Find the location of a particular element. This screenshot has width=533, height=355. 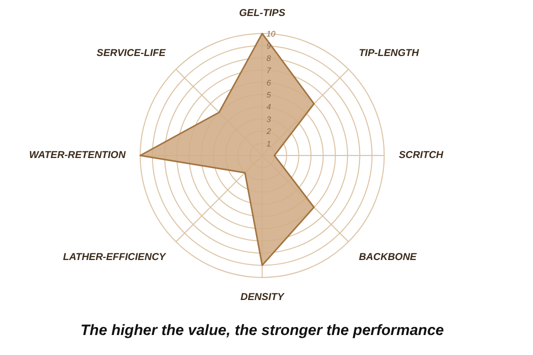

spoke-label: LATHER-EFFICIENCY is located at coordinates (114, 258).